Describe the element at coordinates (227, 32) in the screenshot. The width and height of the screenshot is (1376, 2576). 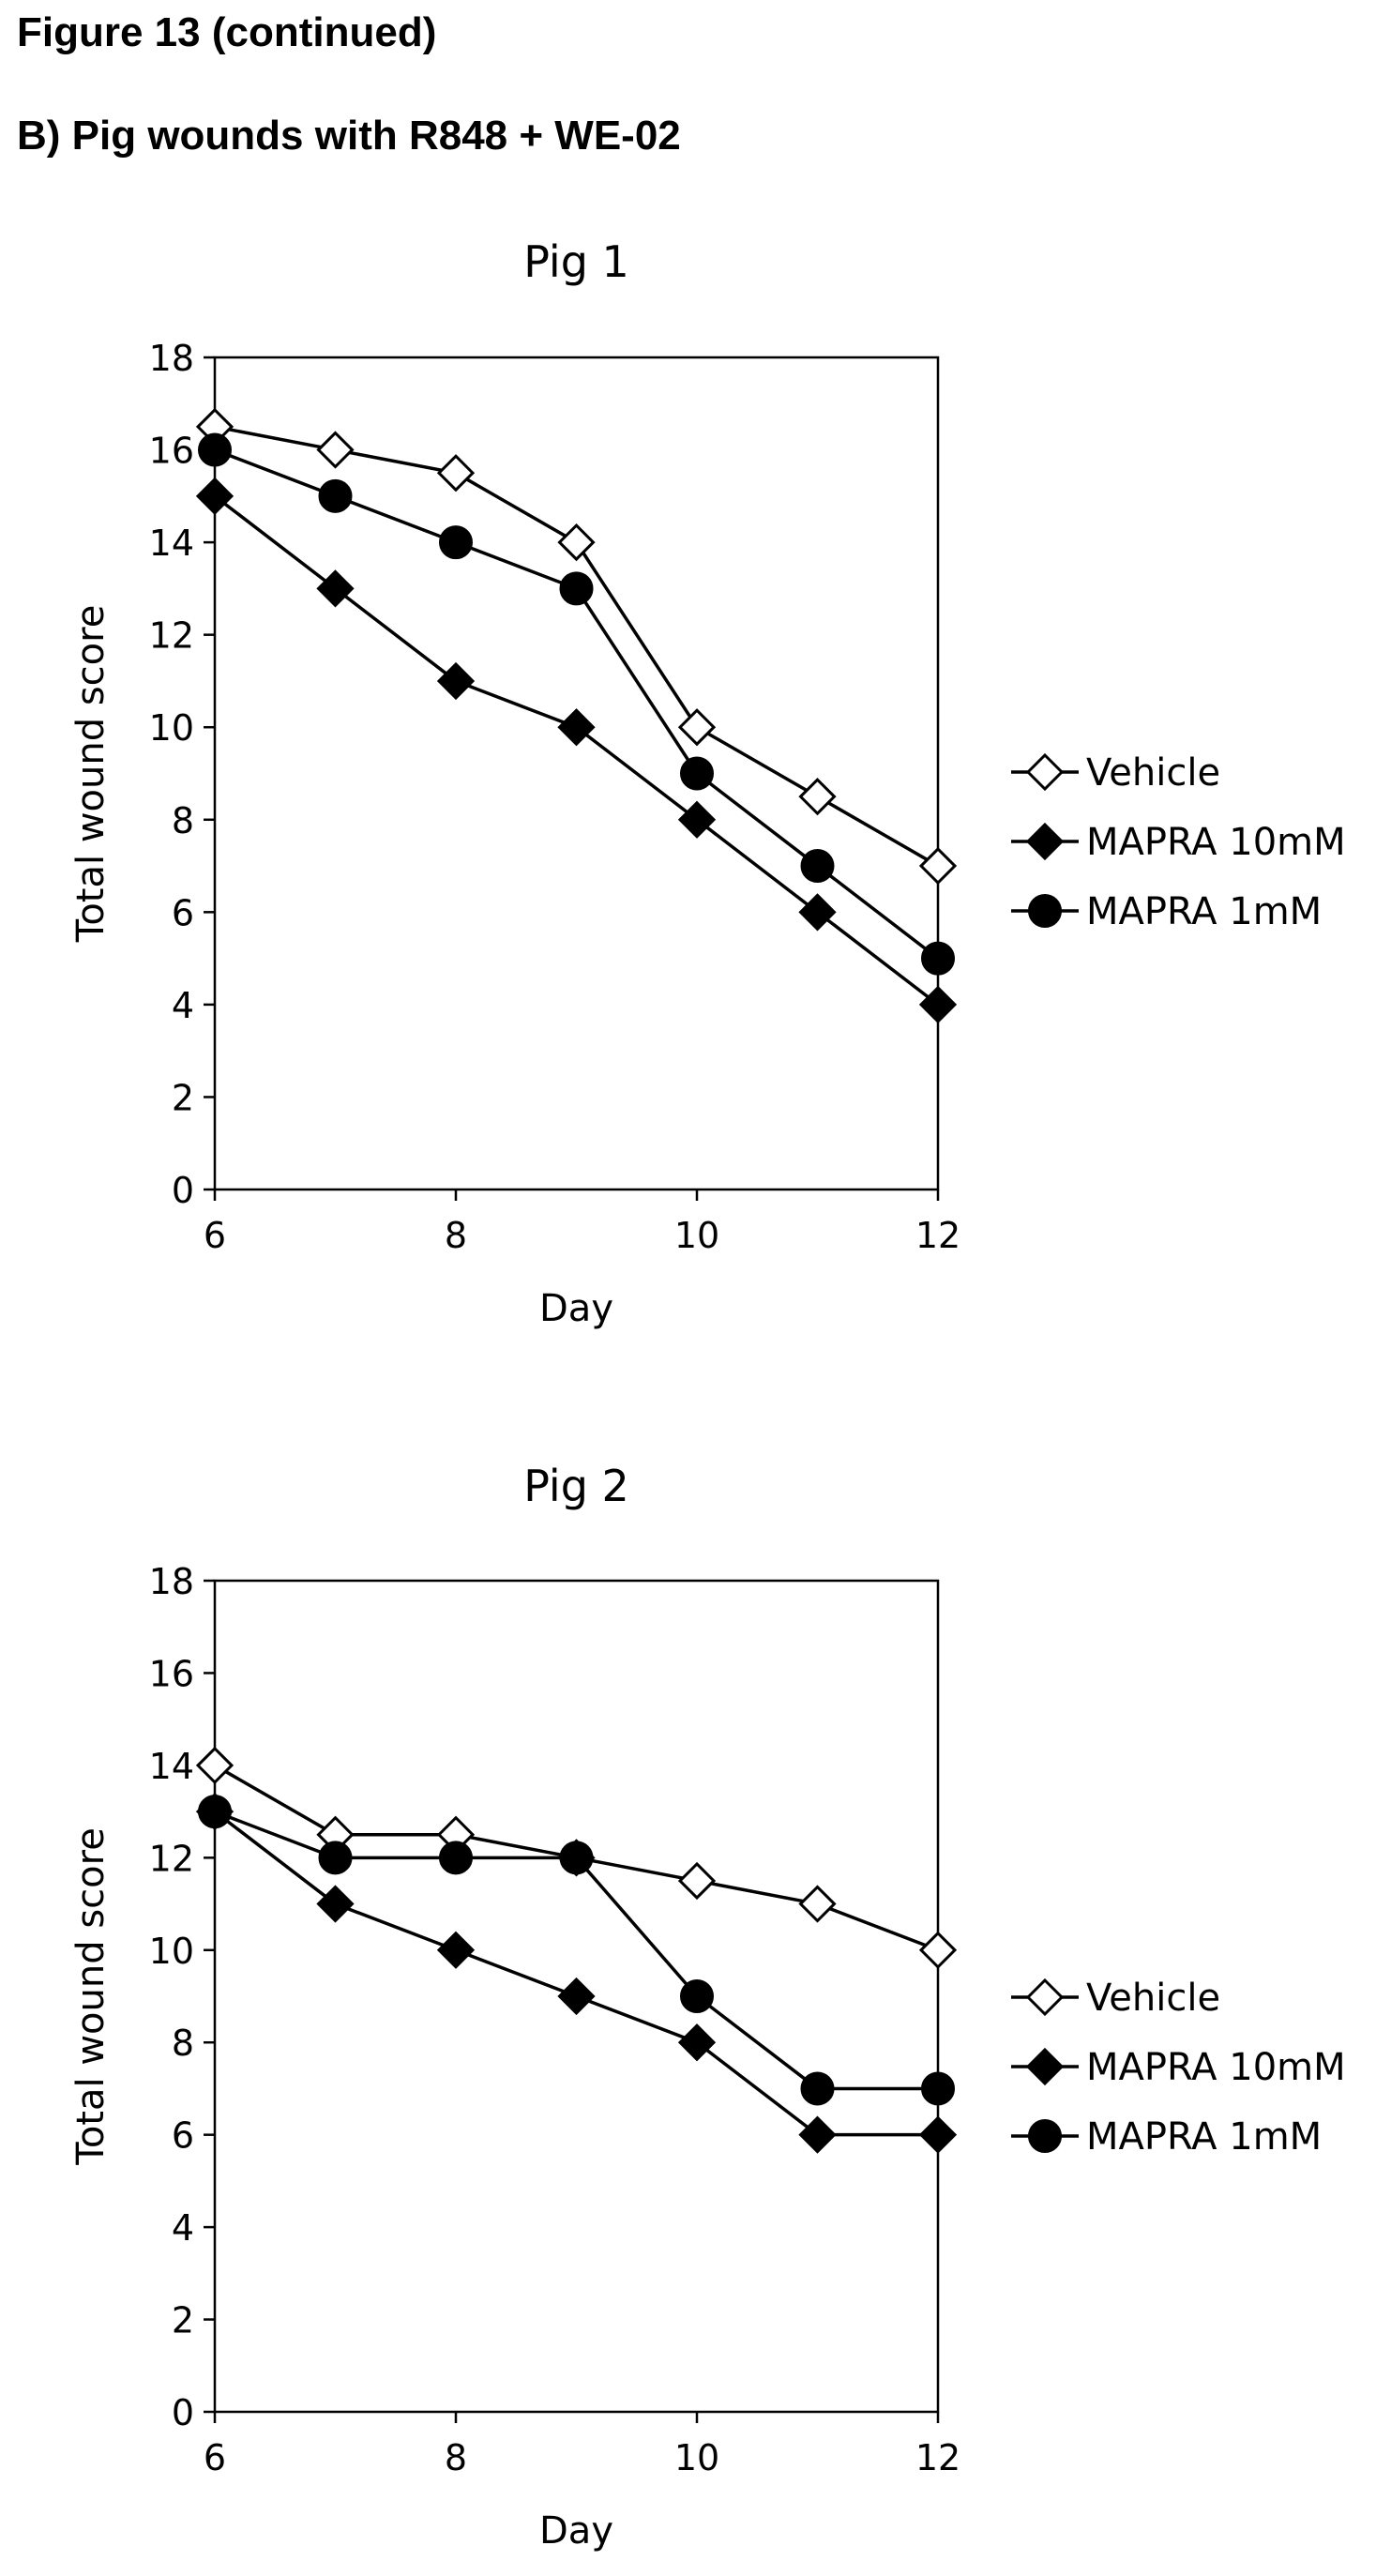
I see `figure-title: Figure 13 (continued)` at that location.